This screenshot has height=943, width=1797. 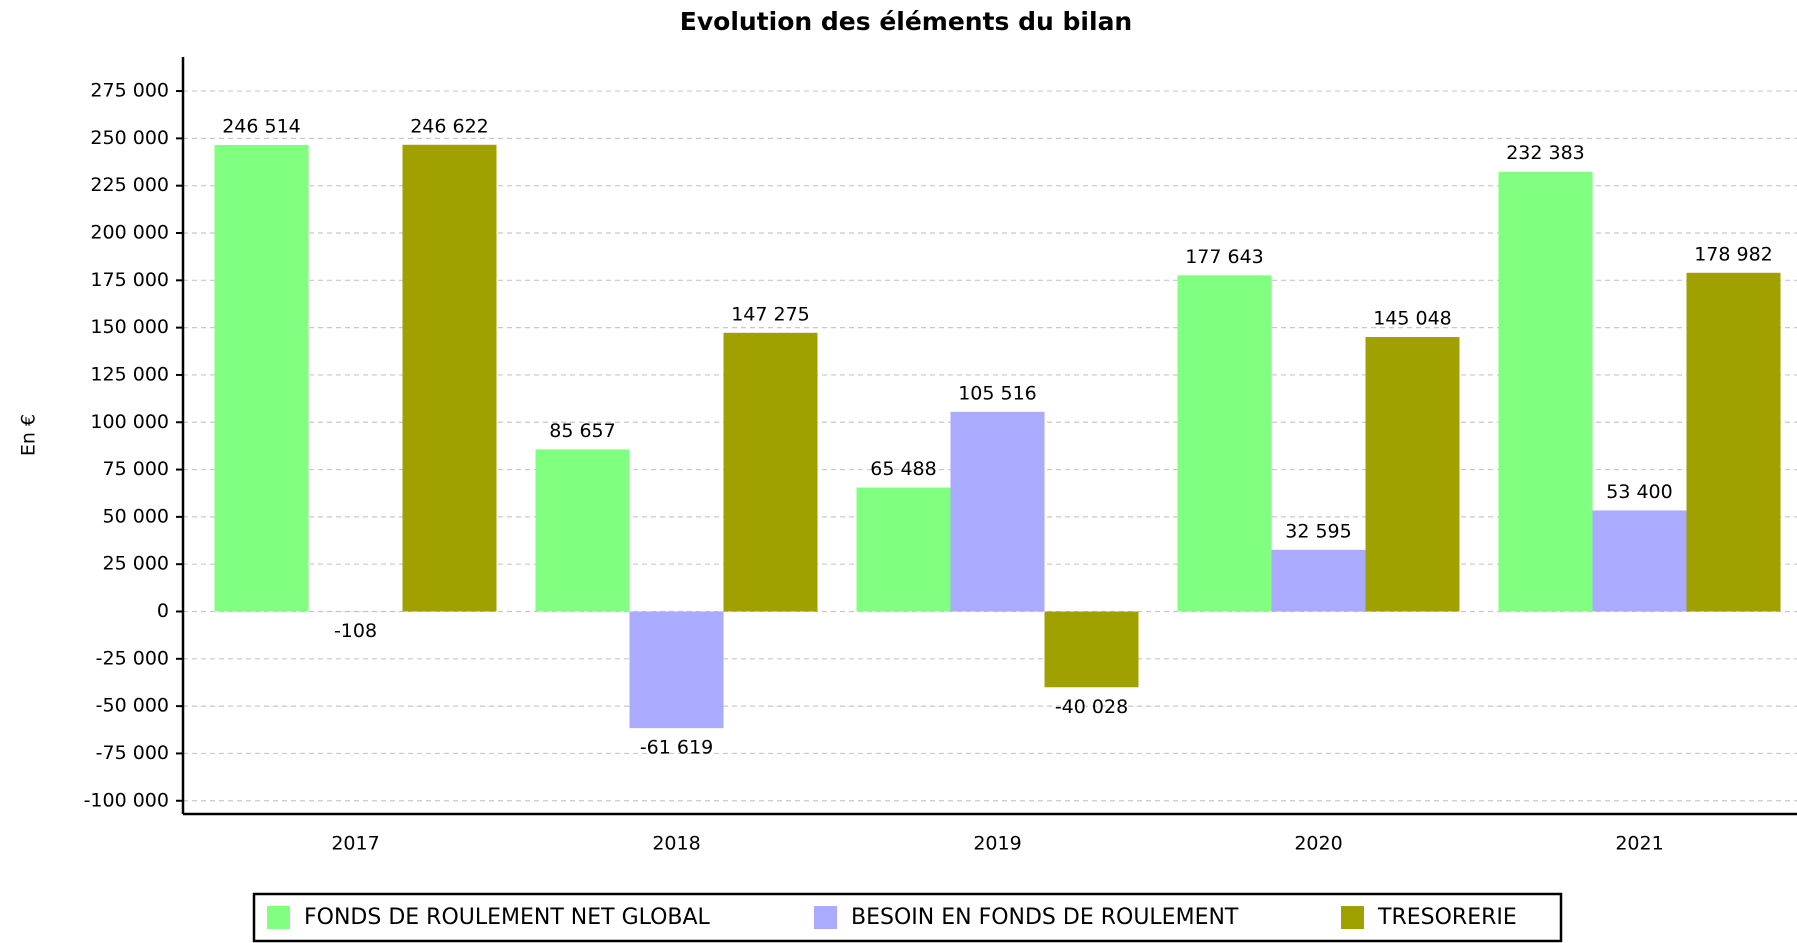 I want to click on value-label: 246 622, so click(x=449, y=126).